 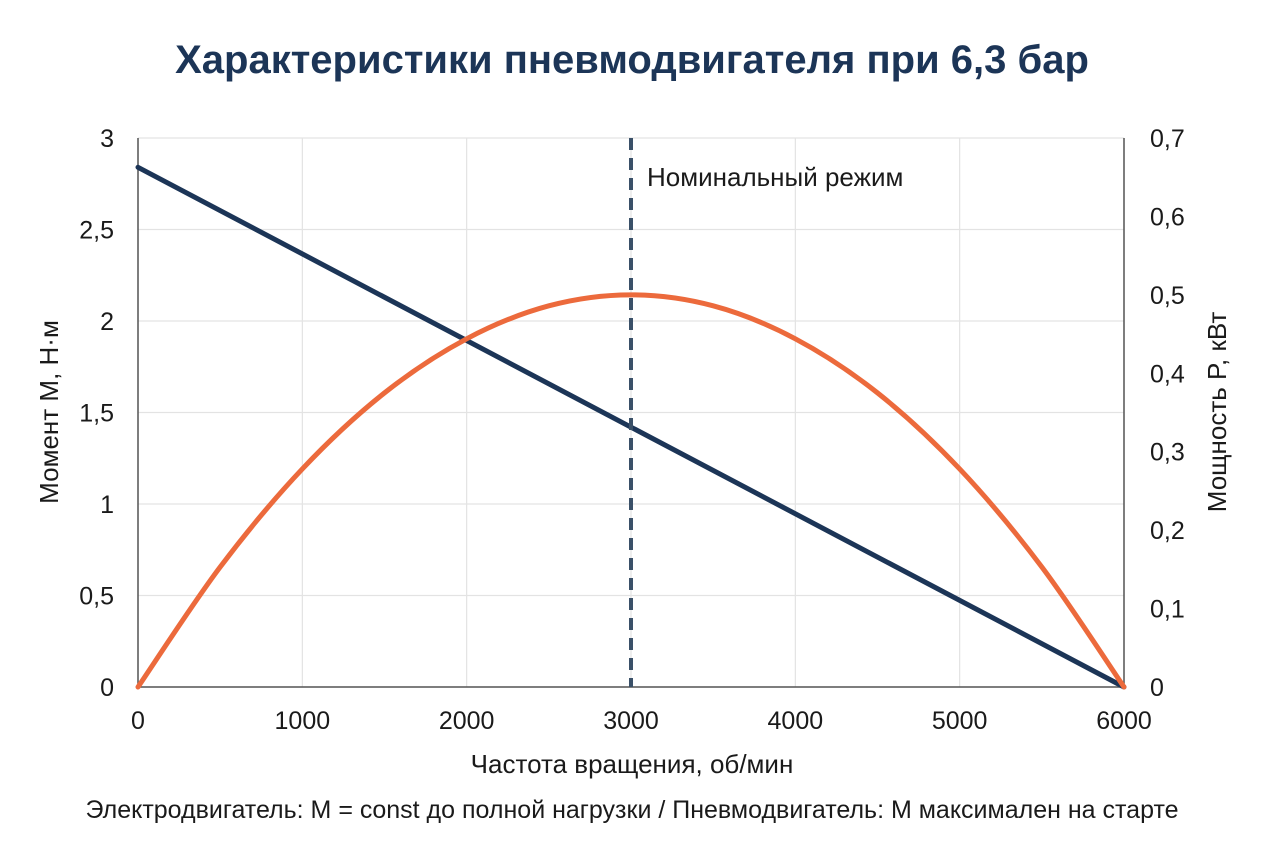 I want to click on x-tick-label: 4000, so click(x=796, y=721).